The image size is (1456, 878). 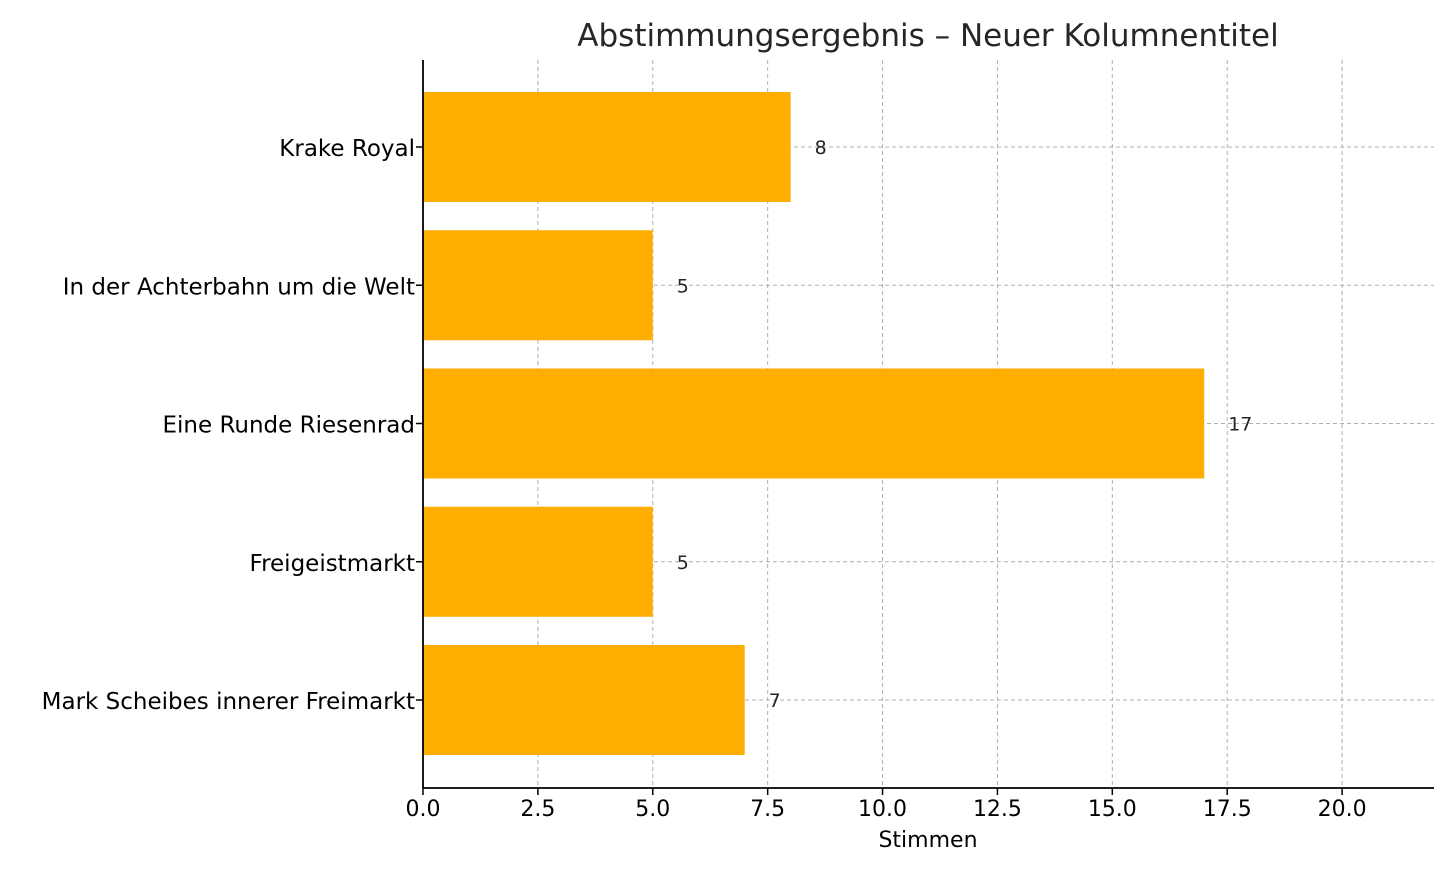 What do you see at coordinates (537, 809) in the screenshot?
I see `x-tick-label: 2.5` at bounding box center [537, 809].